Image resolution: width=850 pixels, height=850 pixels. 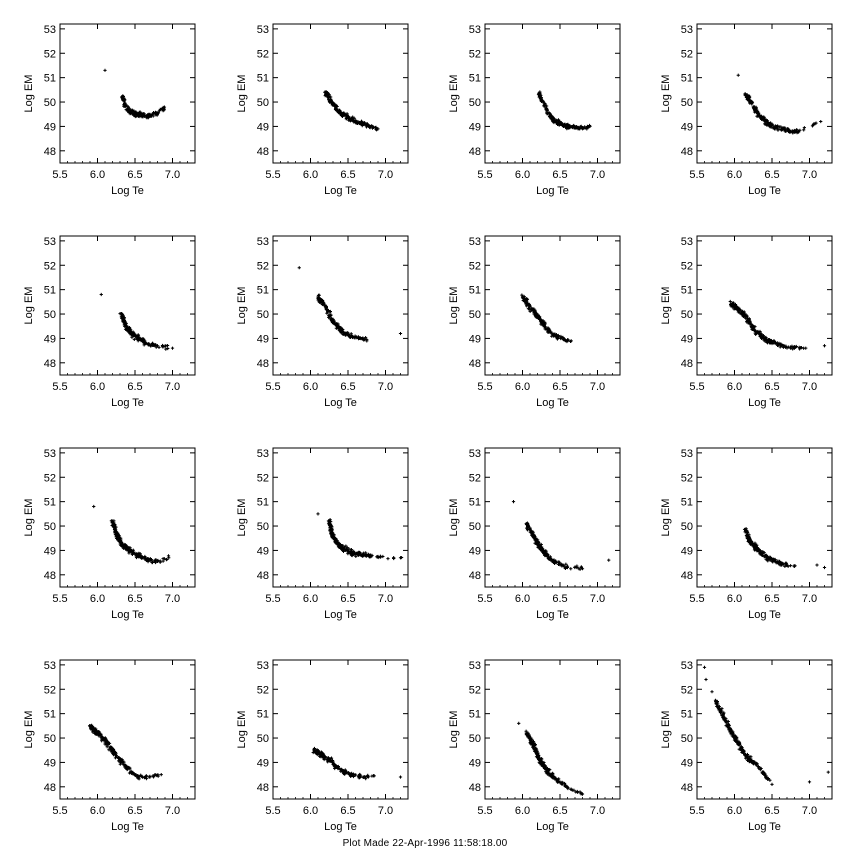 I want to click on scatter-panel-r4-c2: 5.5 6.0 6.5 7.0 48 49 50 51 52 53 Log Te Log EM, so click(x=322, y=746).